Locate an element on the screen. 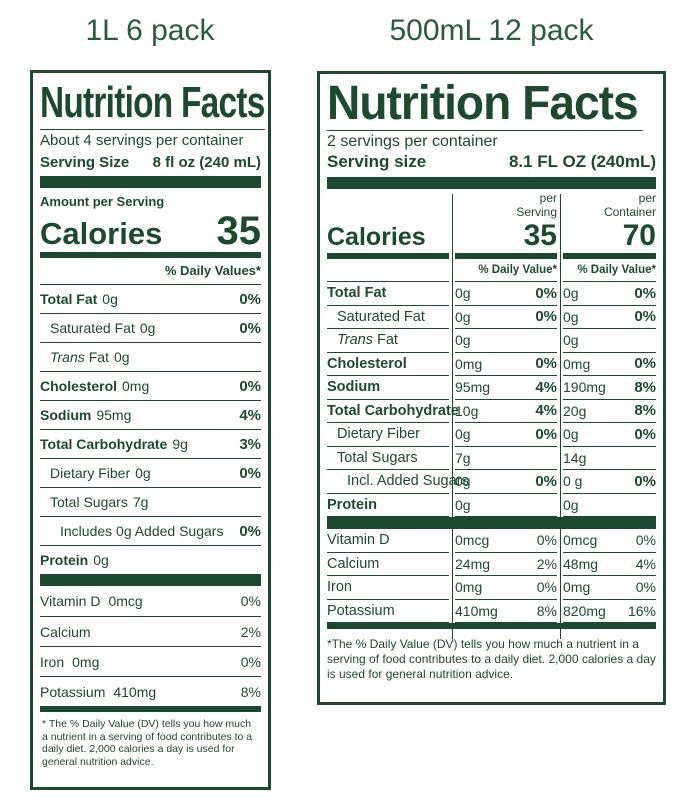 The width and height of the screenshot is (695, 800). nutrient-name: Fat is located at coordinates (387, 340).